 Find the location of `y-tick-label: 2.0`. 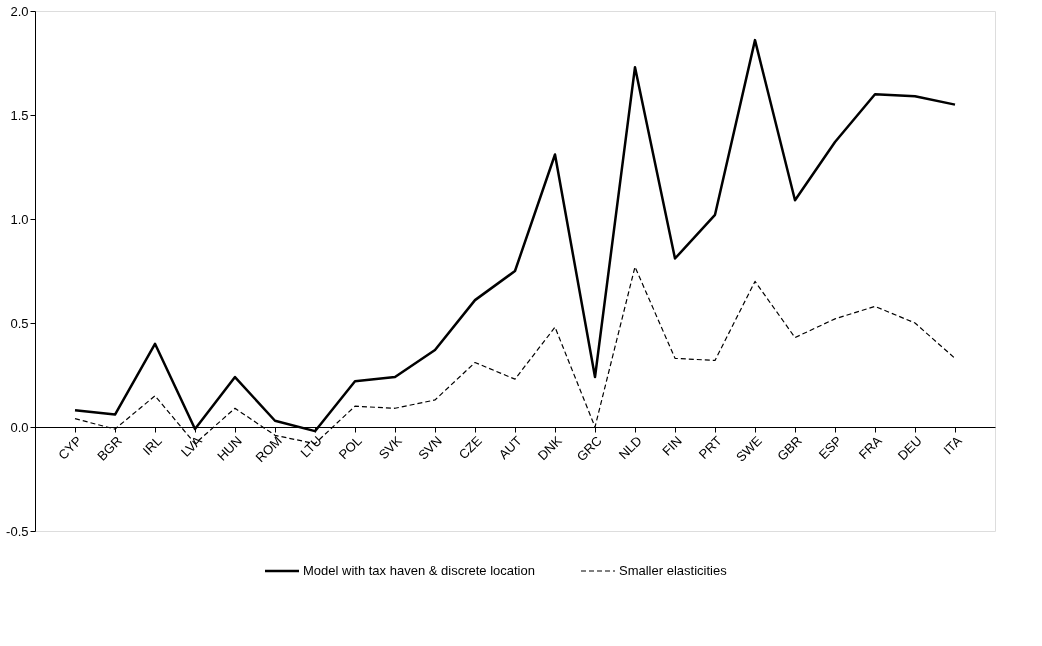

y-tick-label: 2.0 is located at coordinates (19, 11).